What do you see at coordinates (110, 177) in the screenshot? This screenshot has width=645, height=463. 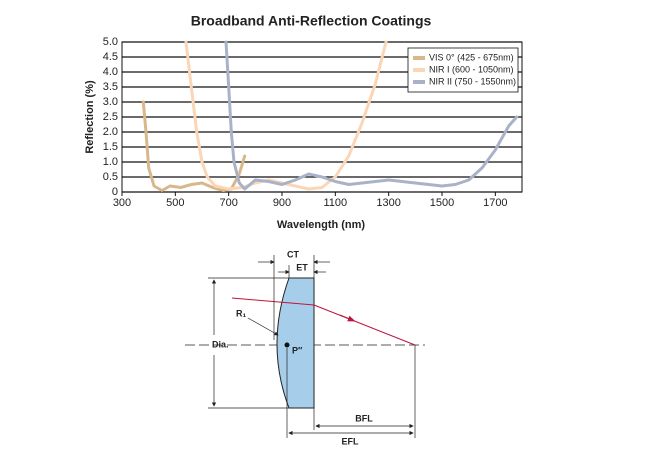 I see `y-tick-label: 0.5` at bounding box center [110, 177].